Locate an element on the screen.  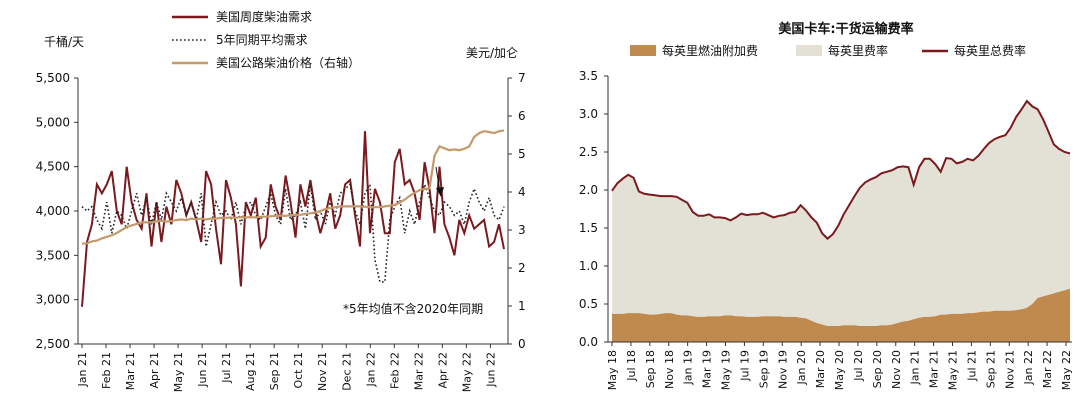
legend-label-3: 美国公路柴油价格（右轴） is located at coordinates (288, 62).